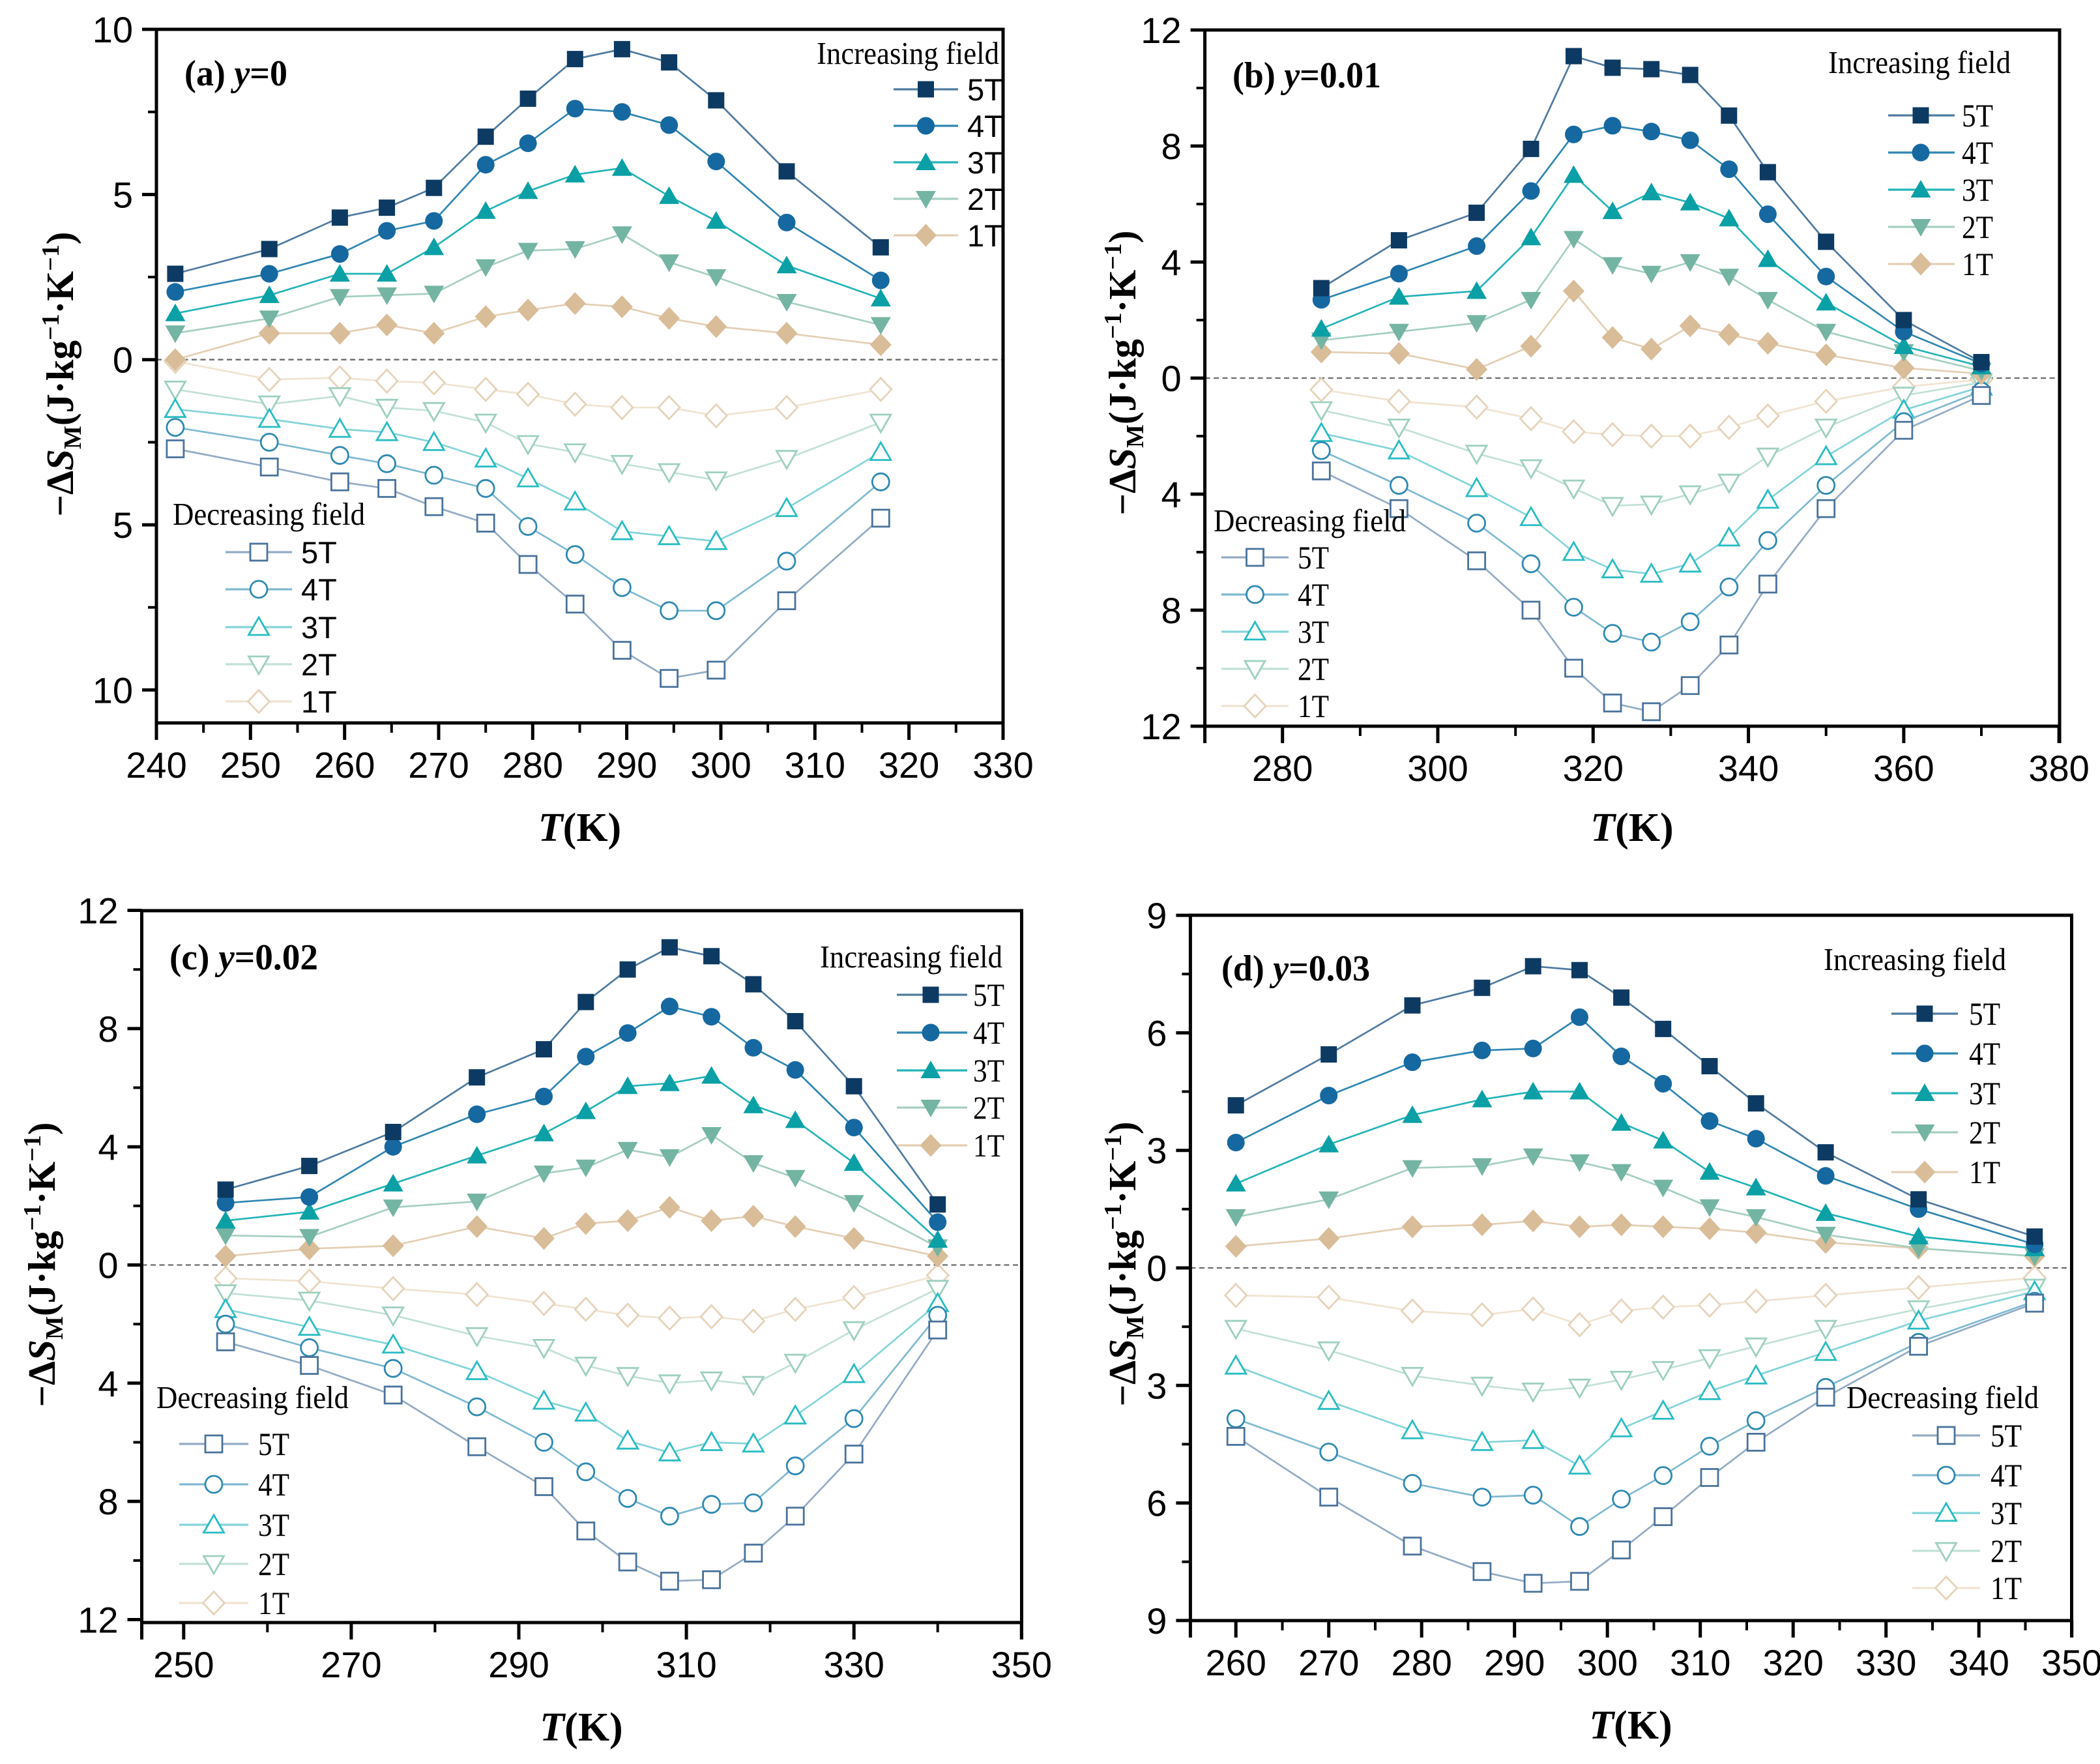 The width and height of the screenshot is (2100, 1764). I want to click on svg-text: 360, so click(1903, 768).